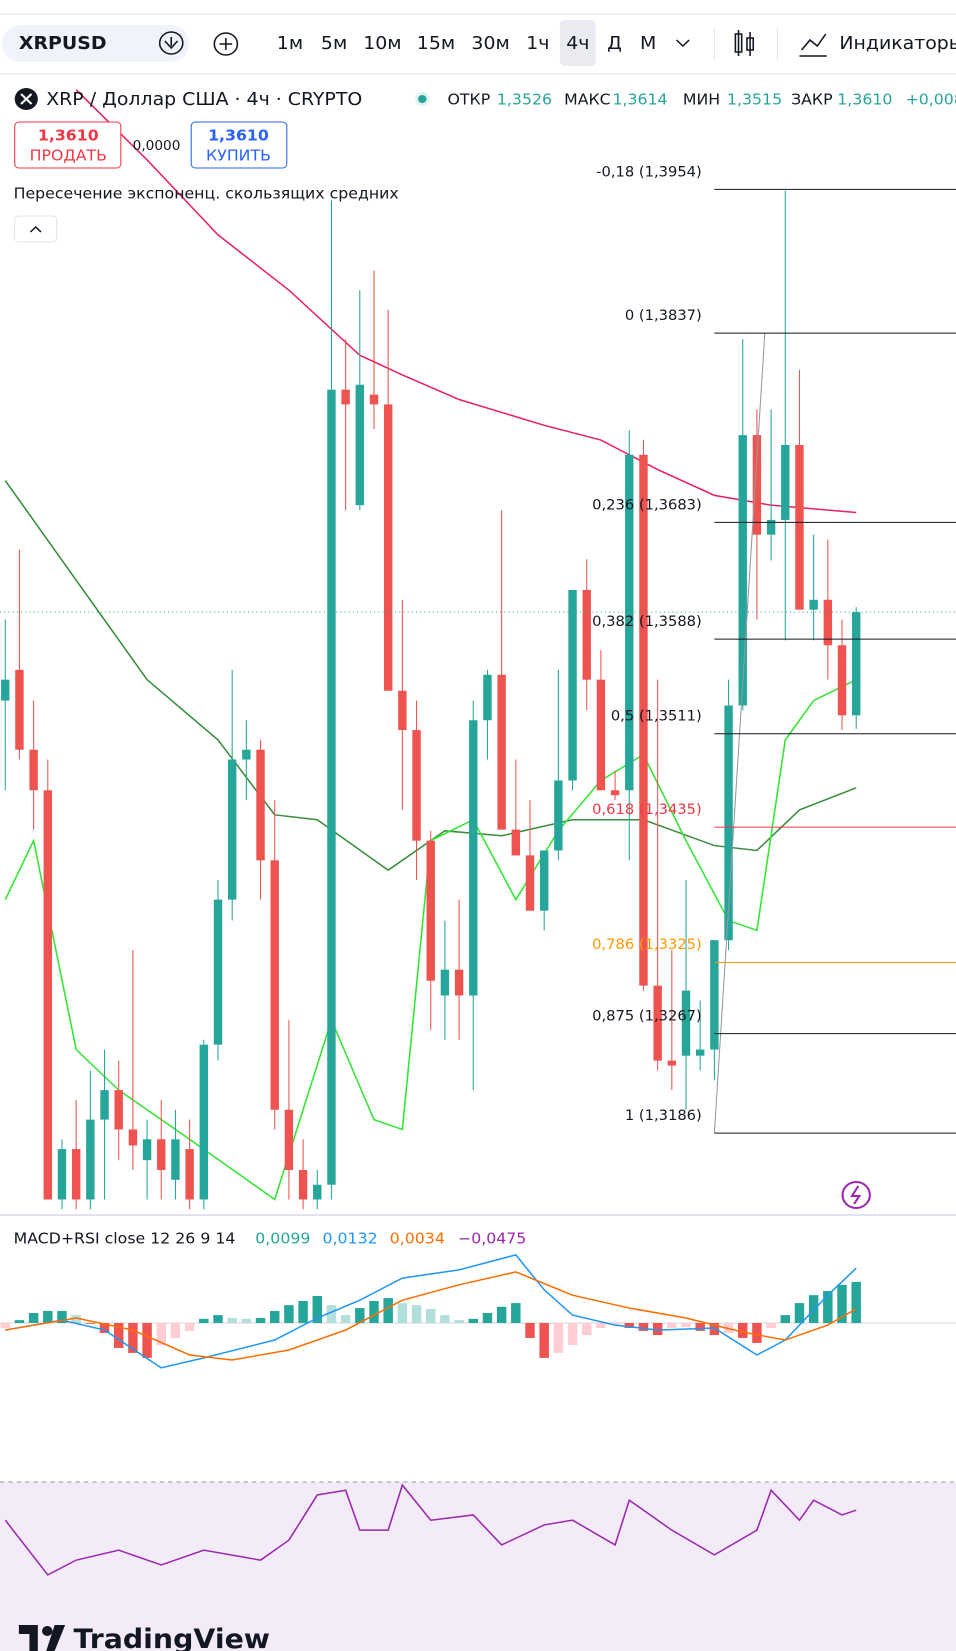  What do you see at coordinates (417, 1239) in the screenshot?
I see `legend-value: 0,0034` at bounding box center [417, 1239].